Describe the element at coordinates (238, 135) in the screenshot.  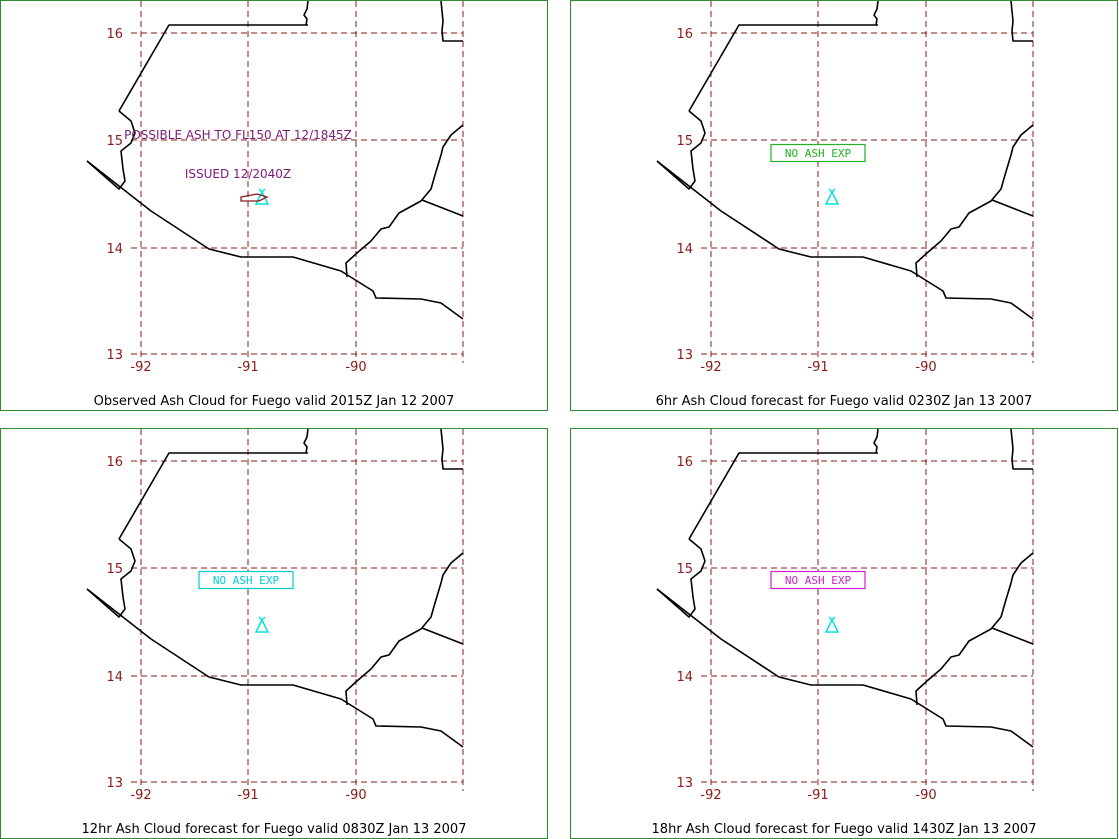
I see `ash-annotation: POSSIBLE ASH TO FL150 AT 12/1845Z` at that location.